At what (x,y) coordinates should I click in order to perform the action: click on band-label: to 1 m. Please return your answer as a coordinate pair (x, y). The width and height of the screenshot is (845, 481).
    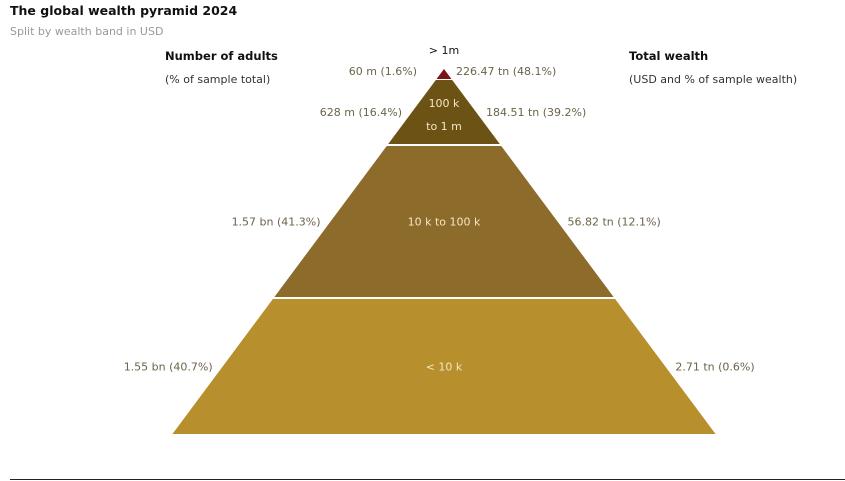
    Looking at the image, I should click on (444, 126).